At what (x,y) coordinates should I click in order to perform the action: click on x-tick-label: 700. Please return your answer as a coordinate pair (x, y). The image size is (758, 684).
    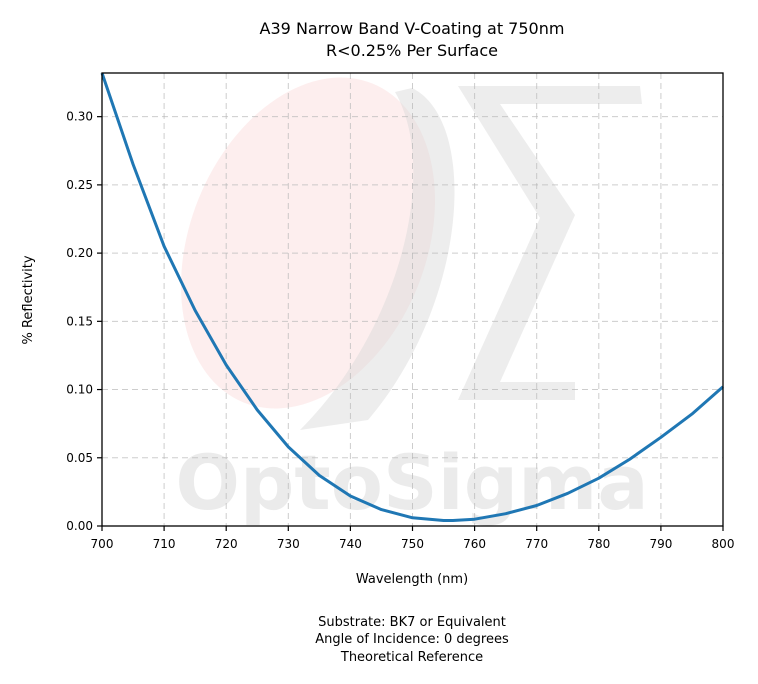
    Looking at the image, I should click on (102, 544).